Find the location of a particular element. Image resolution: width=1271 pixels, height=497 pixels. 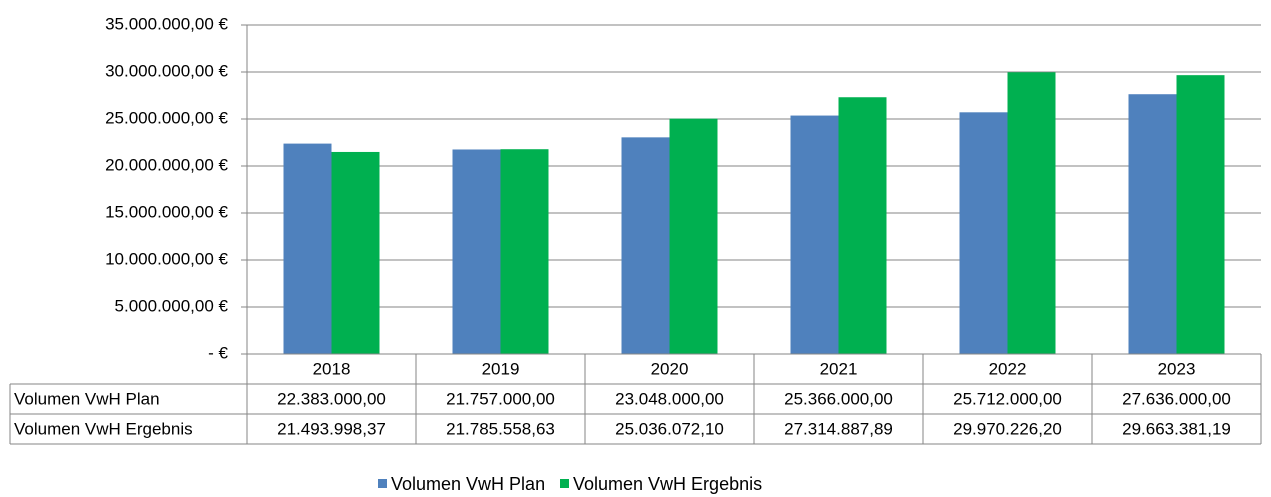

x-tick-label: 2020 is located at coordinates (670, 368).